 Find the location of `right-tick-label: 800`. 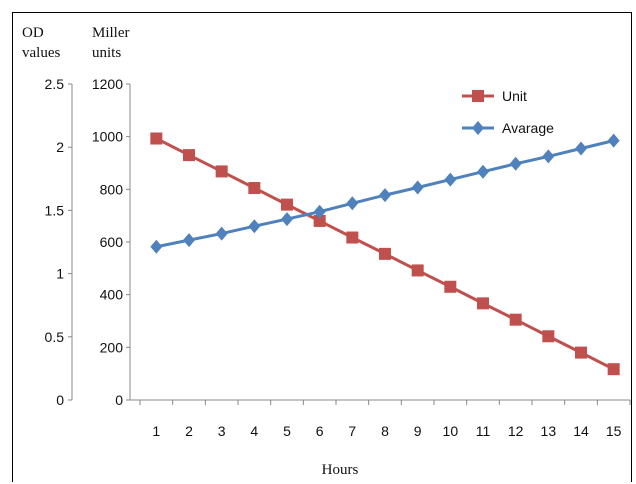

right-tick-label: 800 is located at coordinates (112, 189).